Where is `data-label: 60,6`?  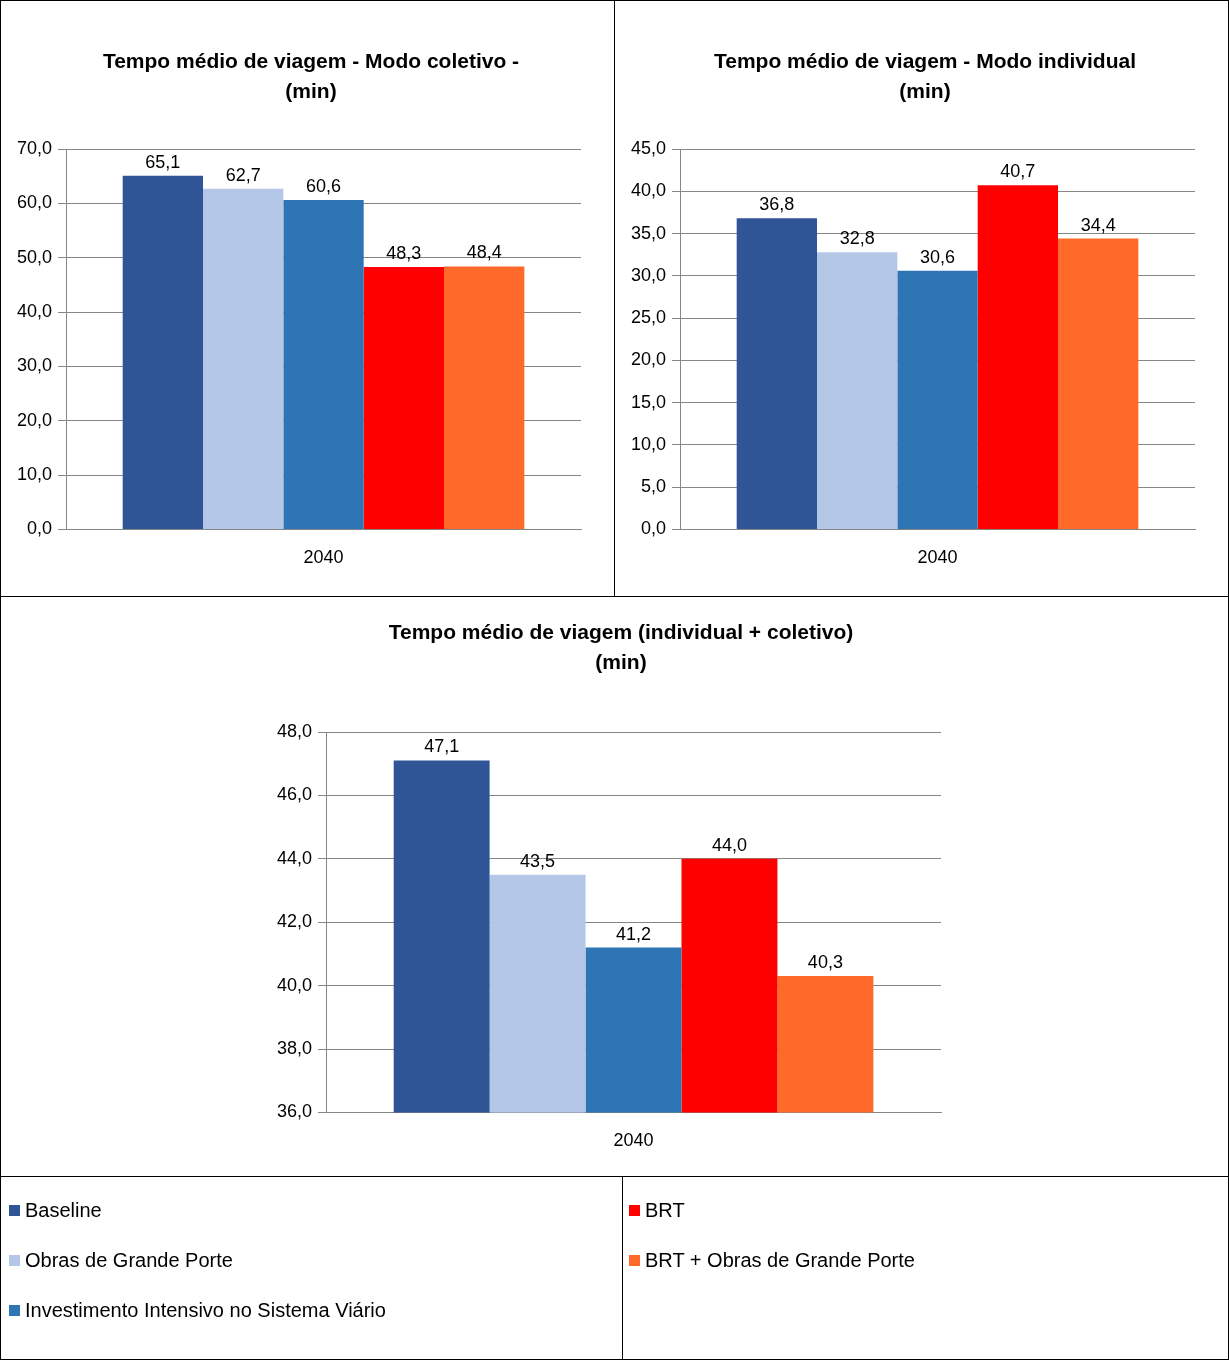
data-label: 60,6 is located at coordinates (323, 186).